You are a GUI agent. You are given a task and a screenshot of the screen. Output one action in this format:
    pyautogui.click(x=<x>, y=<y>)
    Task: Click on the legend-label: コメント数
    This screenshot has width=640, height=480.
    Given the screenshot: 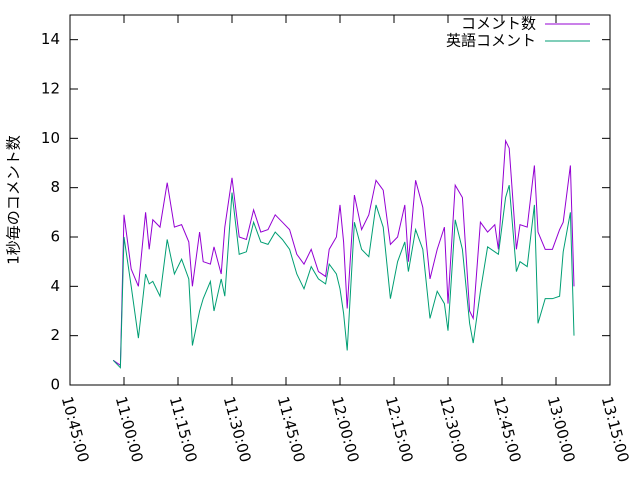 What is the action you would take?
    pyautogui.click(x=498, y=24)
    